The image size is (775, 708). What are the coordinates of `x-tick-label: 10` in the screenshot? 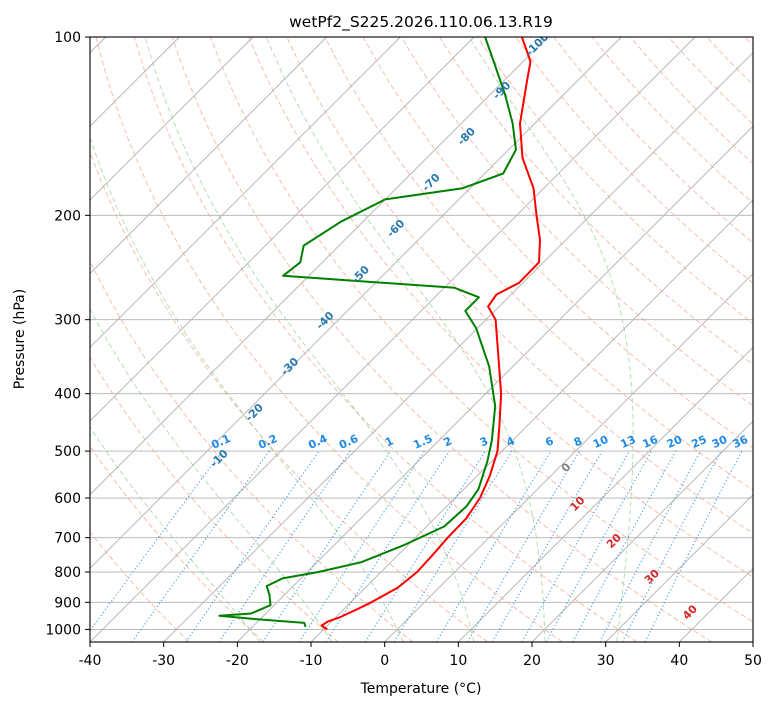 It's located at (458, 661).